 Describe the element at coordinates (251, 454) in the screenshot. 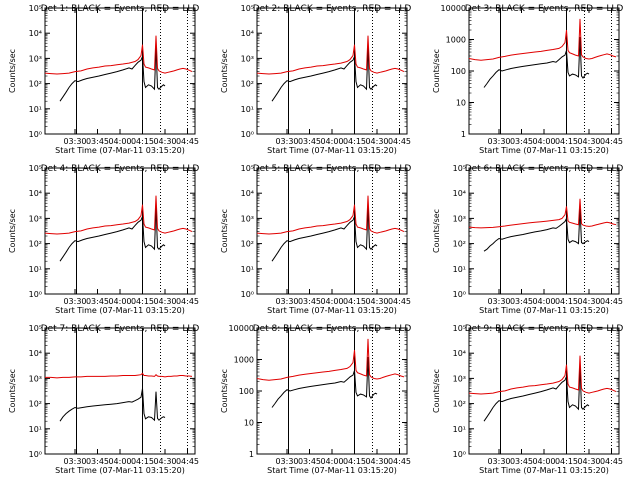

I see `y-tick-label: 1` at that location.